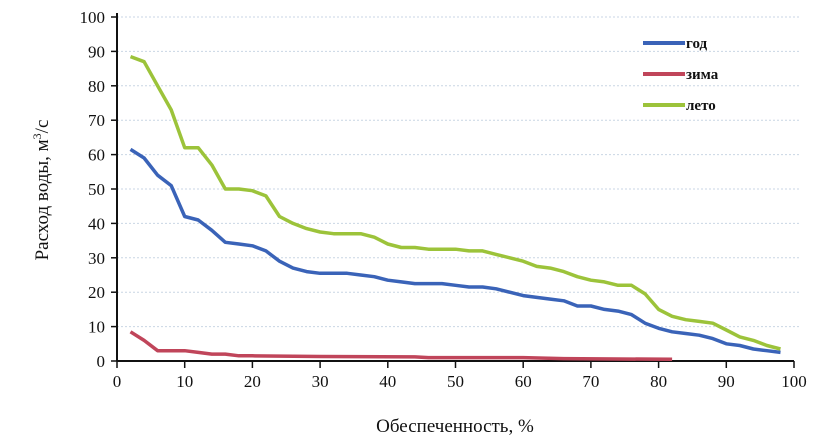 This screenshot has height=441, width=816. I want to click on y-tick-label: 40, so click(96, 223).